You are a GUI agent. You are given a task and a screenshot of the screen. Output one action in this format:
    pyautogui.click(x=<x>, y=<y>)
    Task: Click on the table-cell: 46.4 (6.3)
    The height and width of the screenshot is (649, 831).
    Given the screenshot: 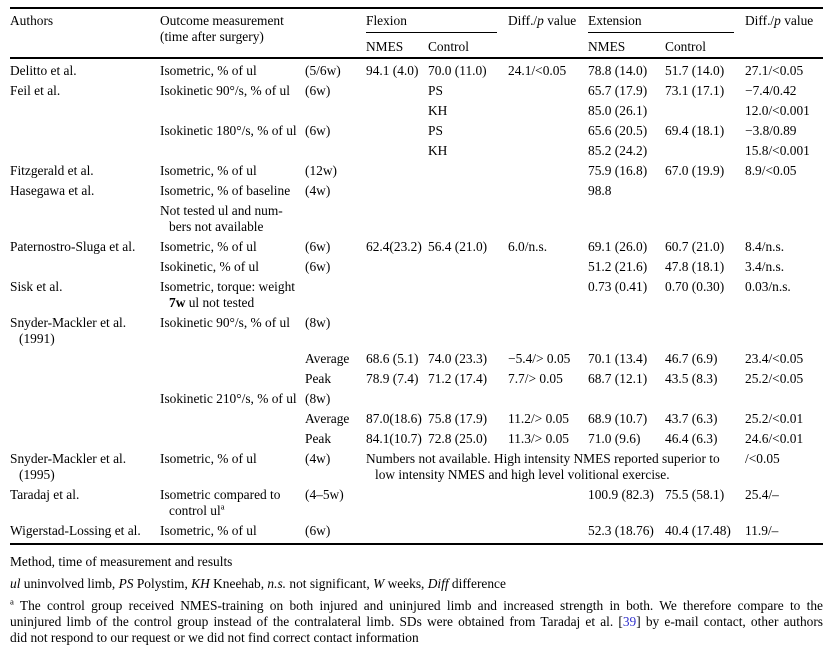 What is the action you would take?
    pyautogui.click(x=691, y=438)
    